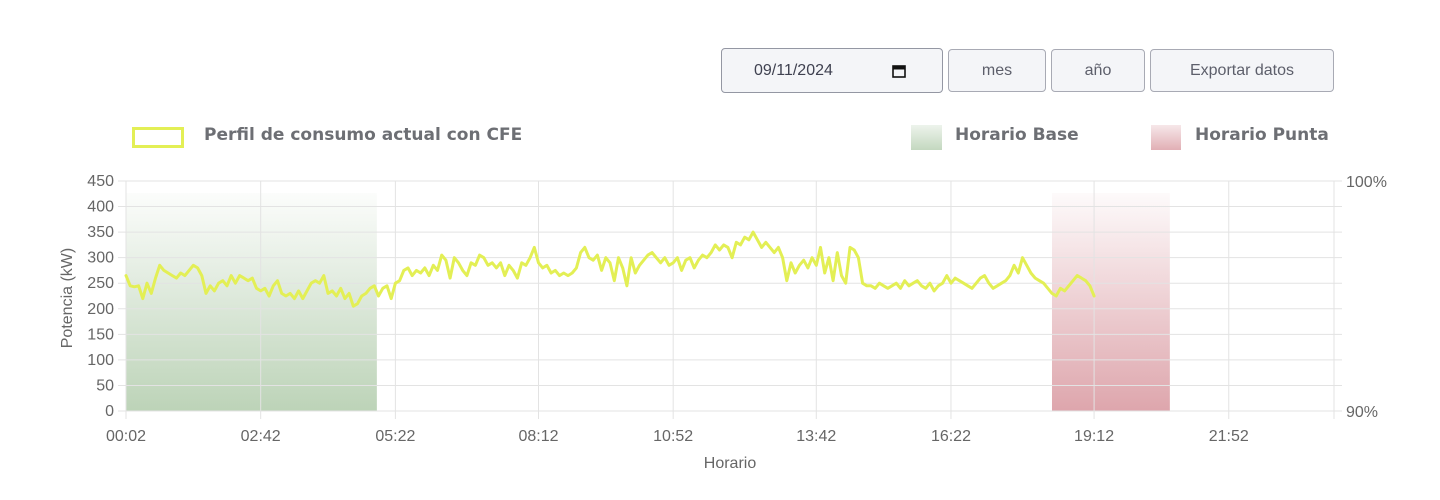  I want to click on x-tick-label: 00:02, so click(126, 436).